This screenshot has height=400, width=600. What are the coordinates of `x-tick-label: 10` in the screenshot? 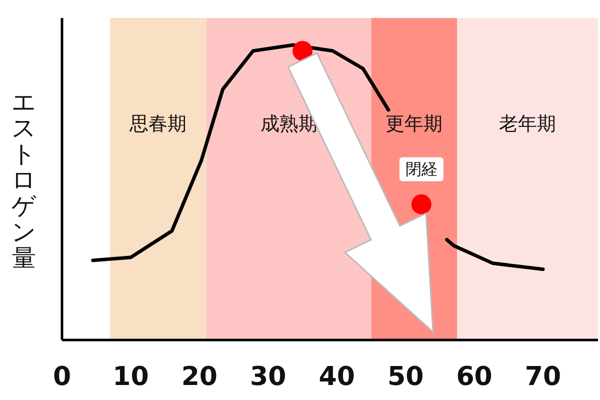 It's located at (130, 377).